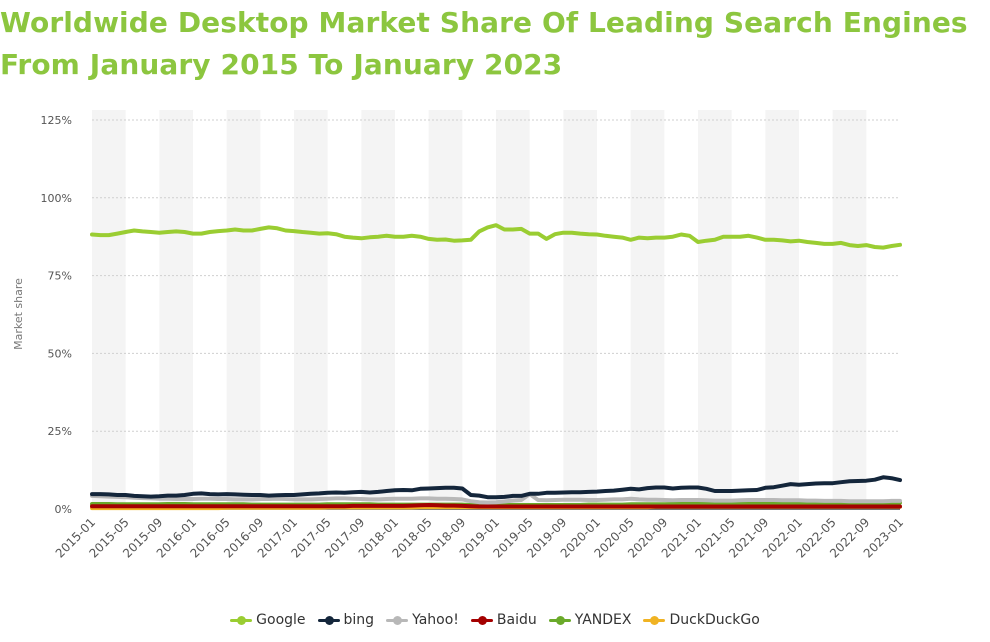 This screenshot has width=990, height=642. Describe the element at coordinates (435, 620) in the screenshot. I see `legend-label: Yahoo!` at that location.